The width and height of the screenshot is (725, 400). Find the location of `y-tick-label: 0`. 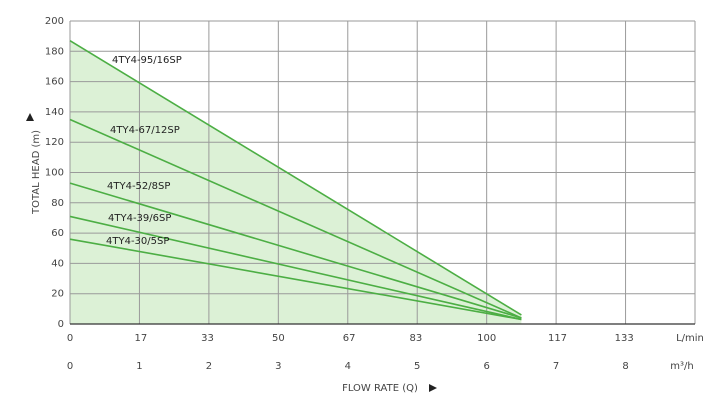

y-tick-label: 0 is located at coordinates (61, 324).